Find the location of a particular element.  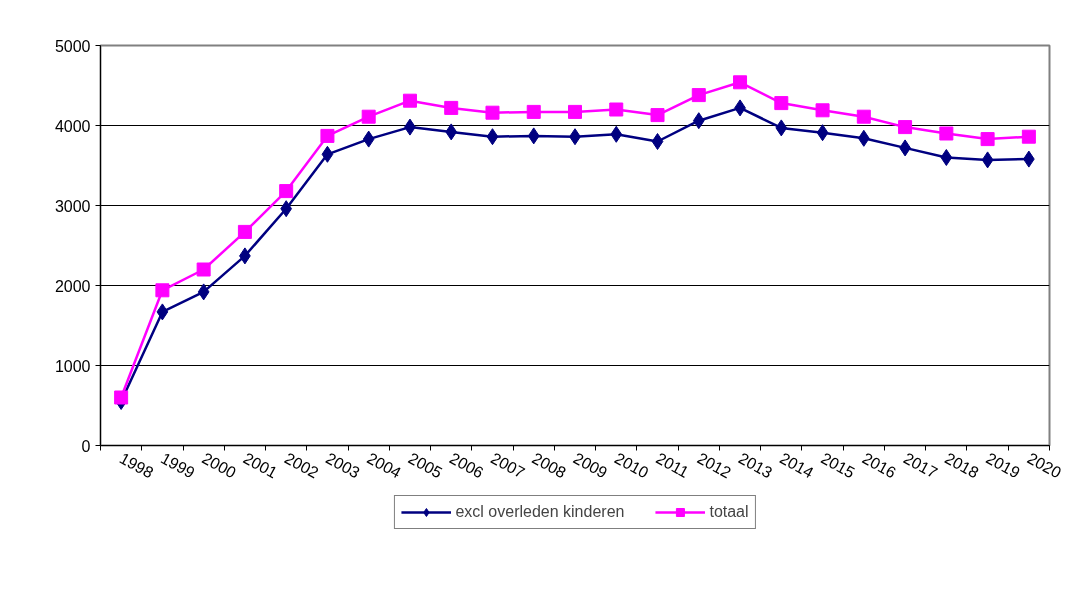

legend-label: totaal is located at coordinates (729, 512).